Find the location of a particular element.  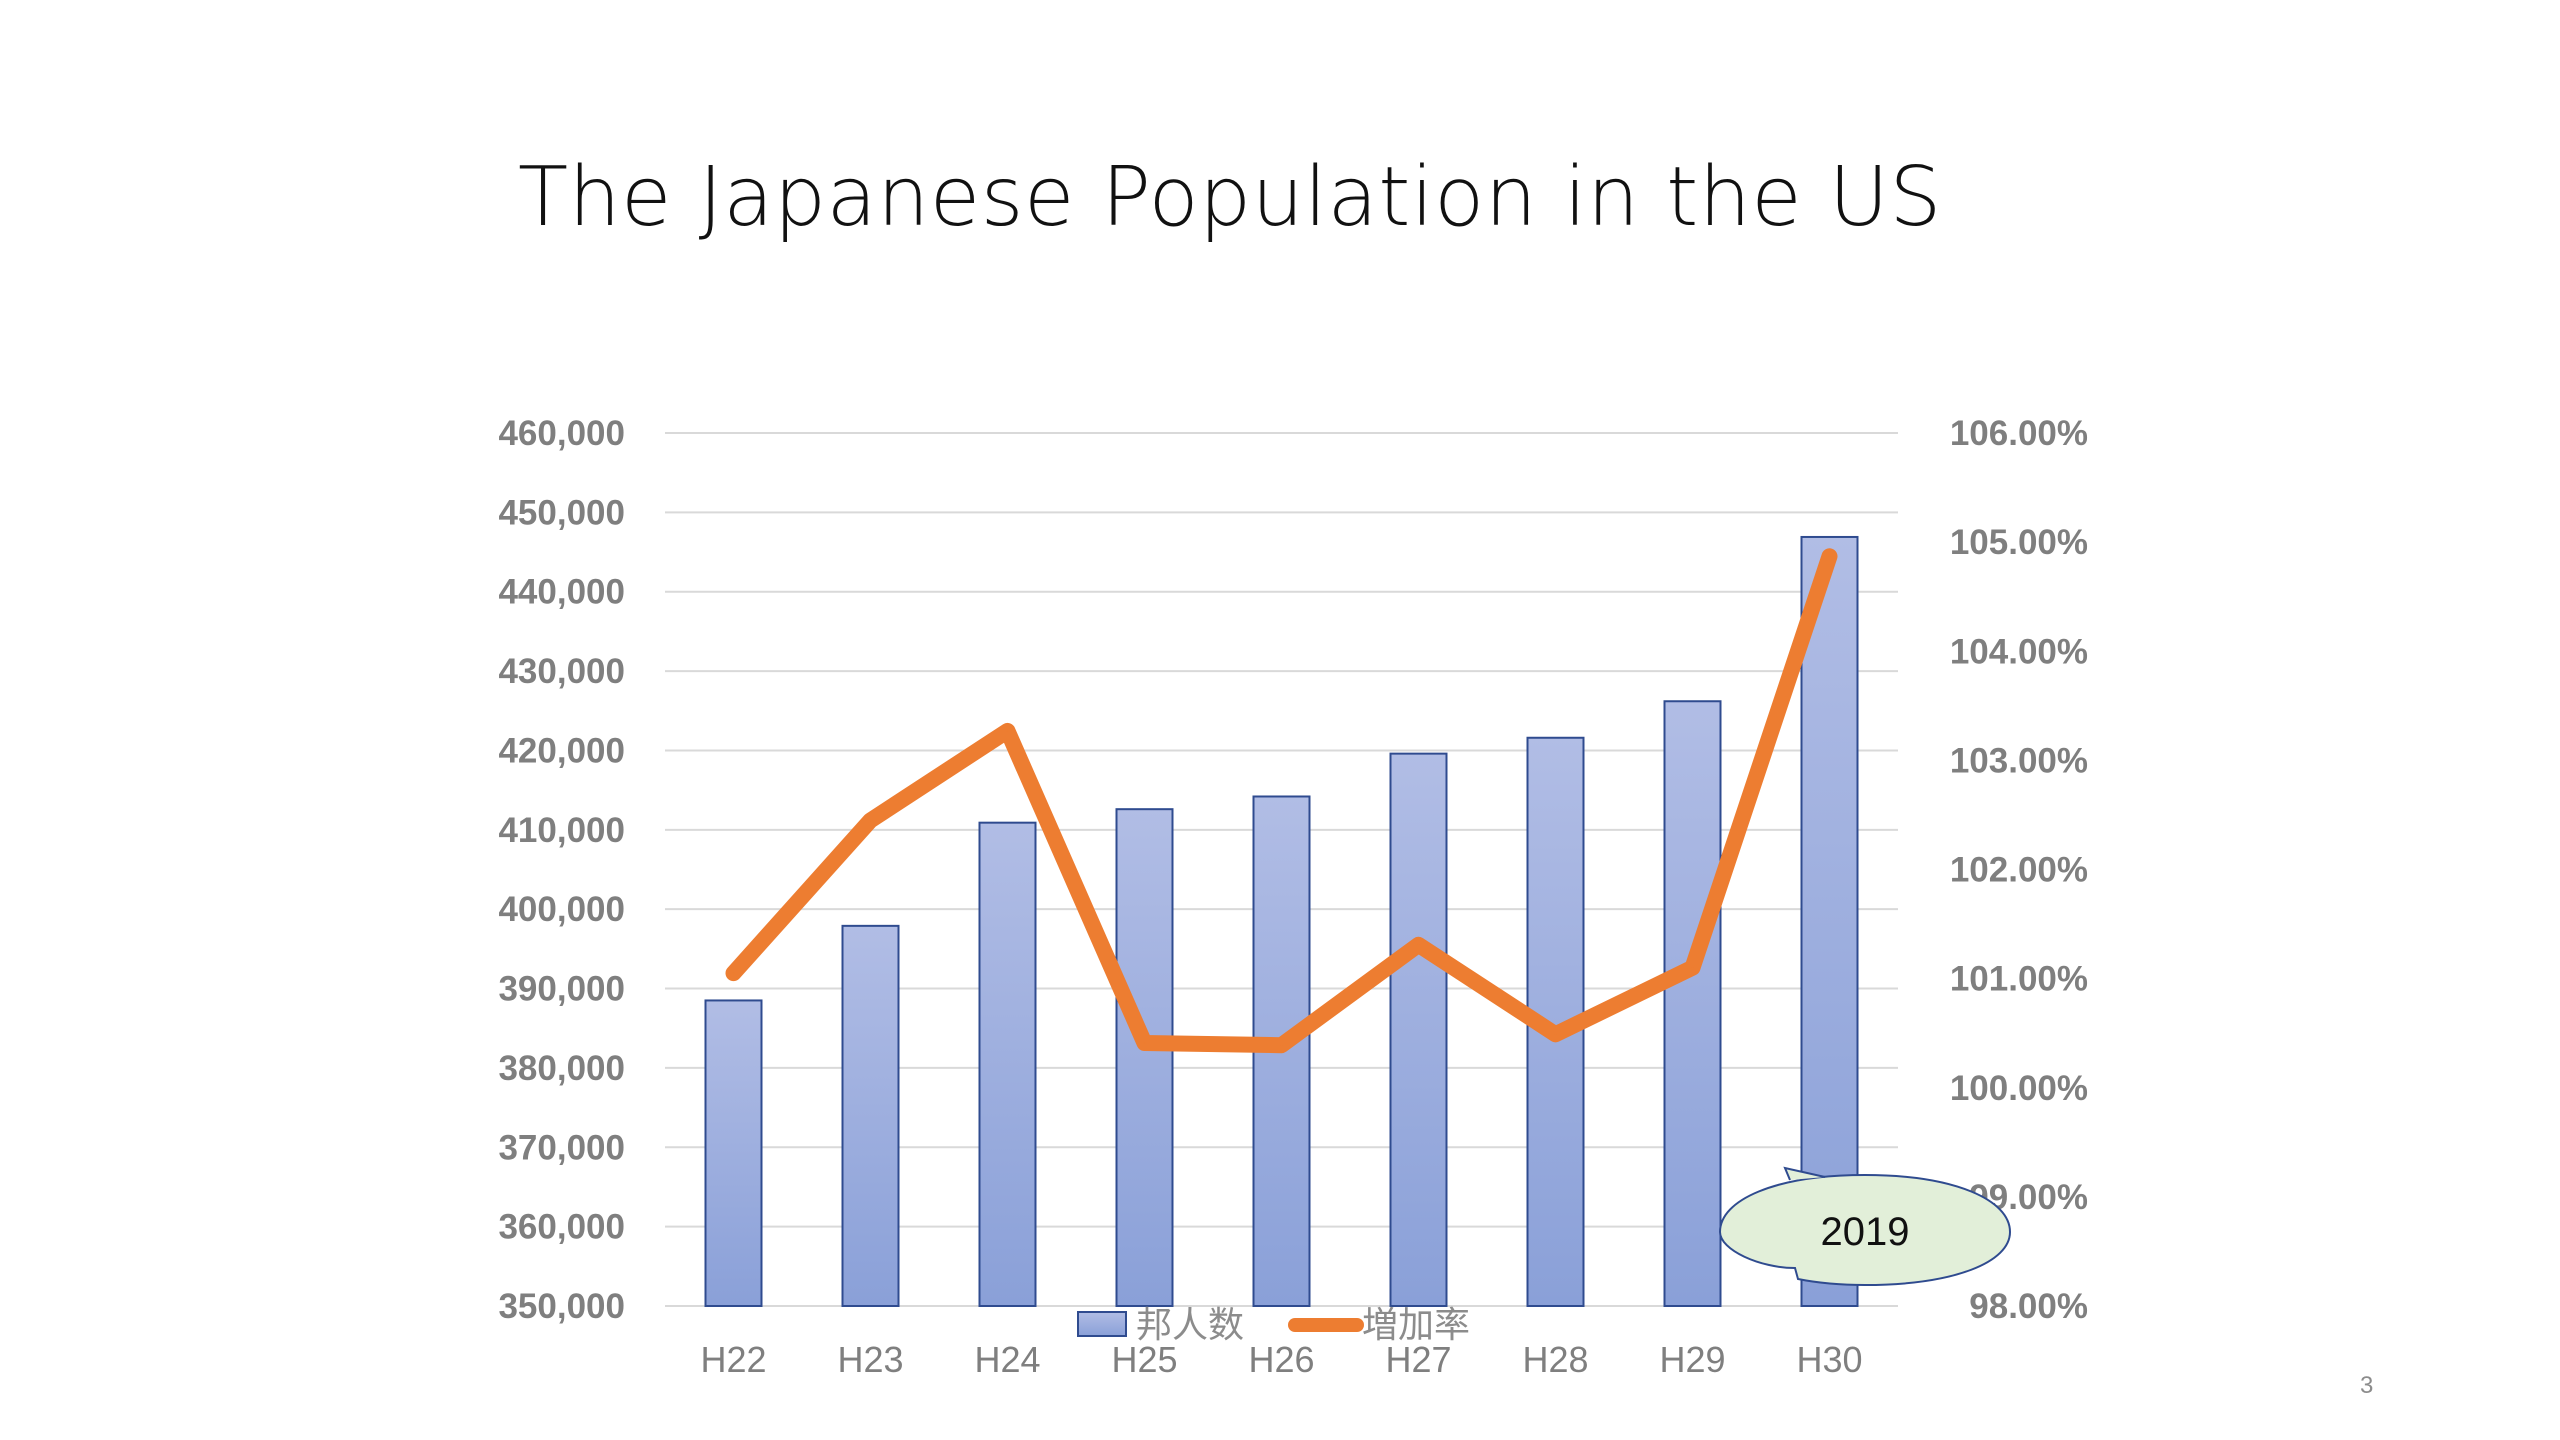

category-label: H24 is located at coordinates (1007, 1359).